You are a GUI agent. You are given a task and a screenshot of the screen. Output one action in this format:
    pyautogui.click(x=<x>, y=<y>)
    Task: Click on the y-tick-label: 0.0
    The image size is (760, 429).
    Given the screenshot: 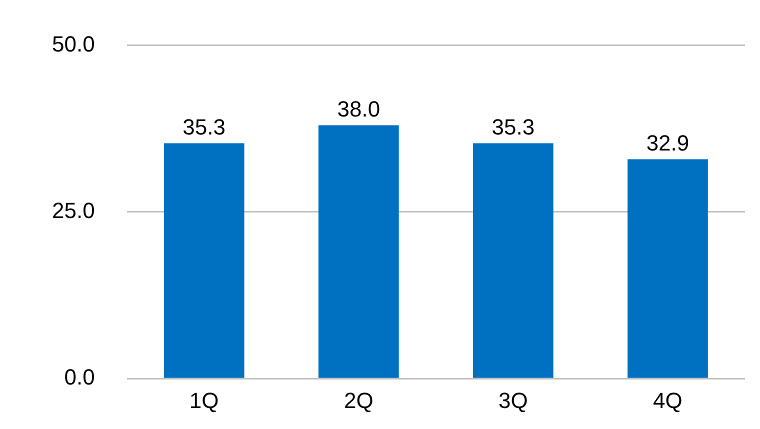 What is the action you would take?
    pyautogui.click(x=79, y=377)
    